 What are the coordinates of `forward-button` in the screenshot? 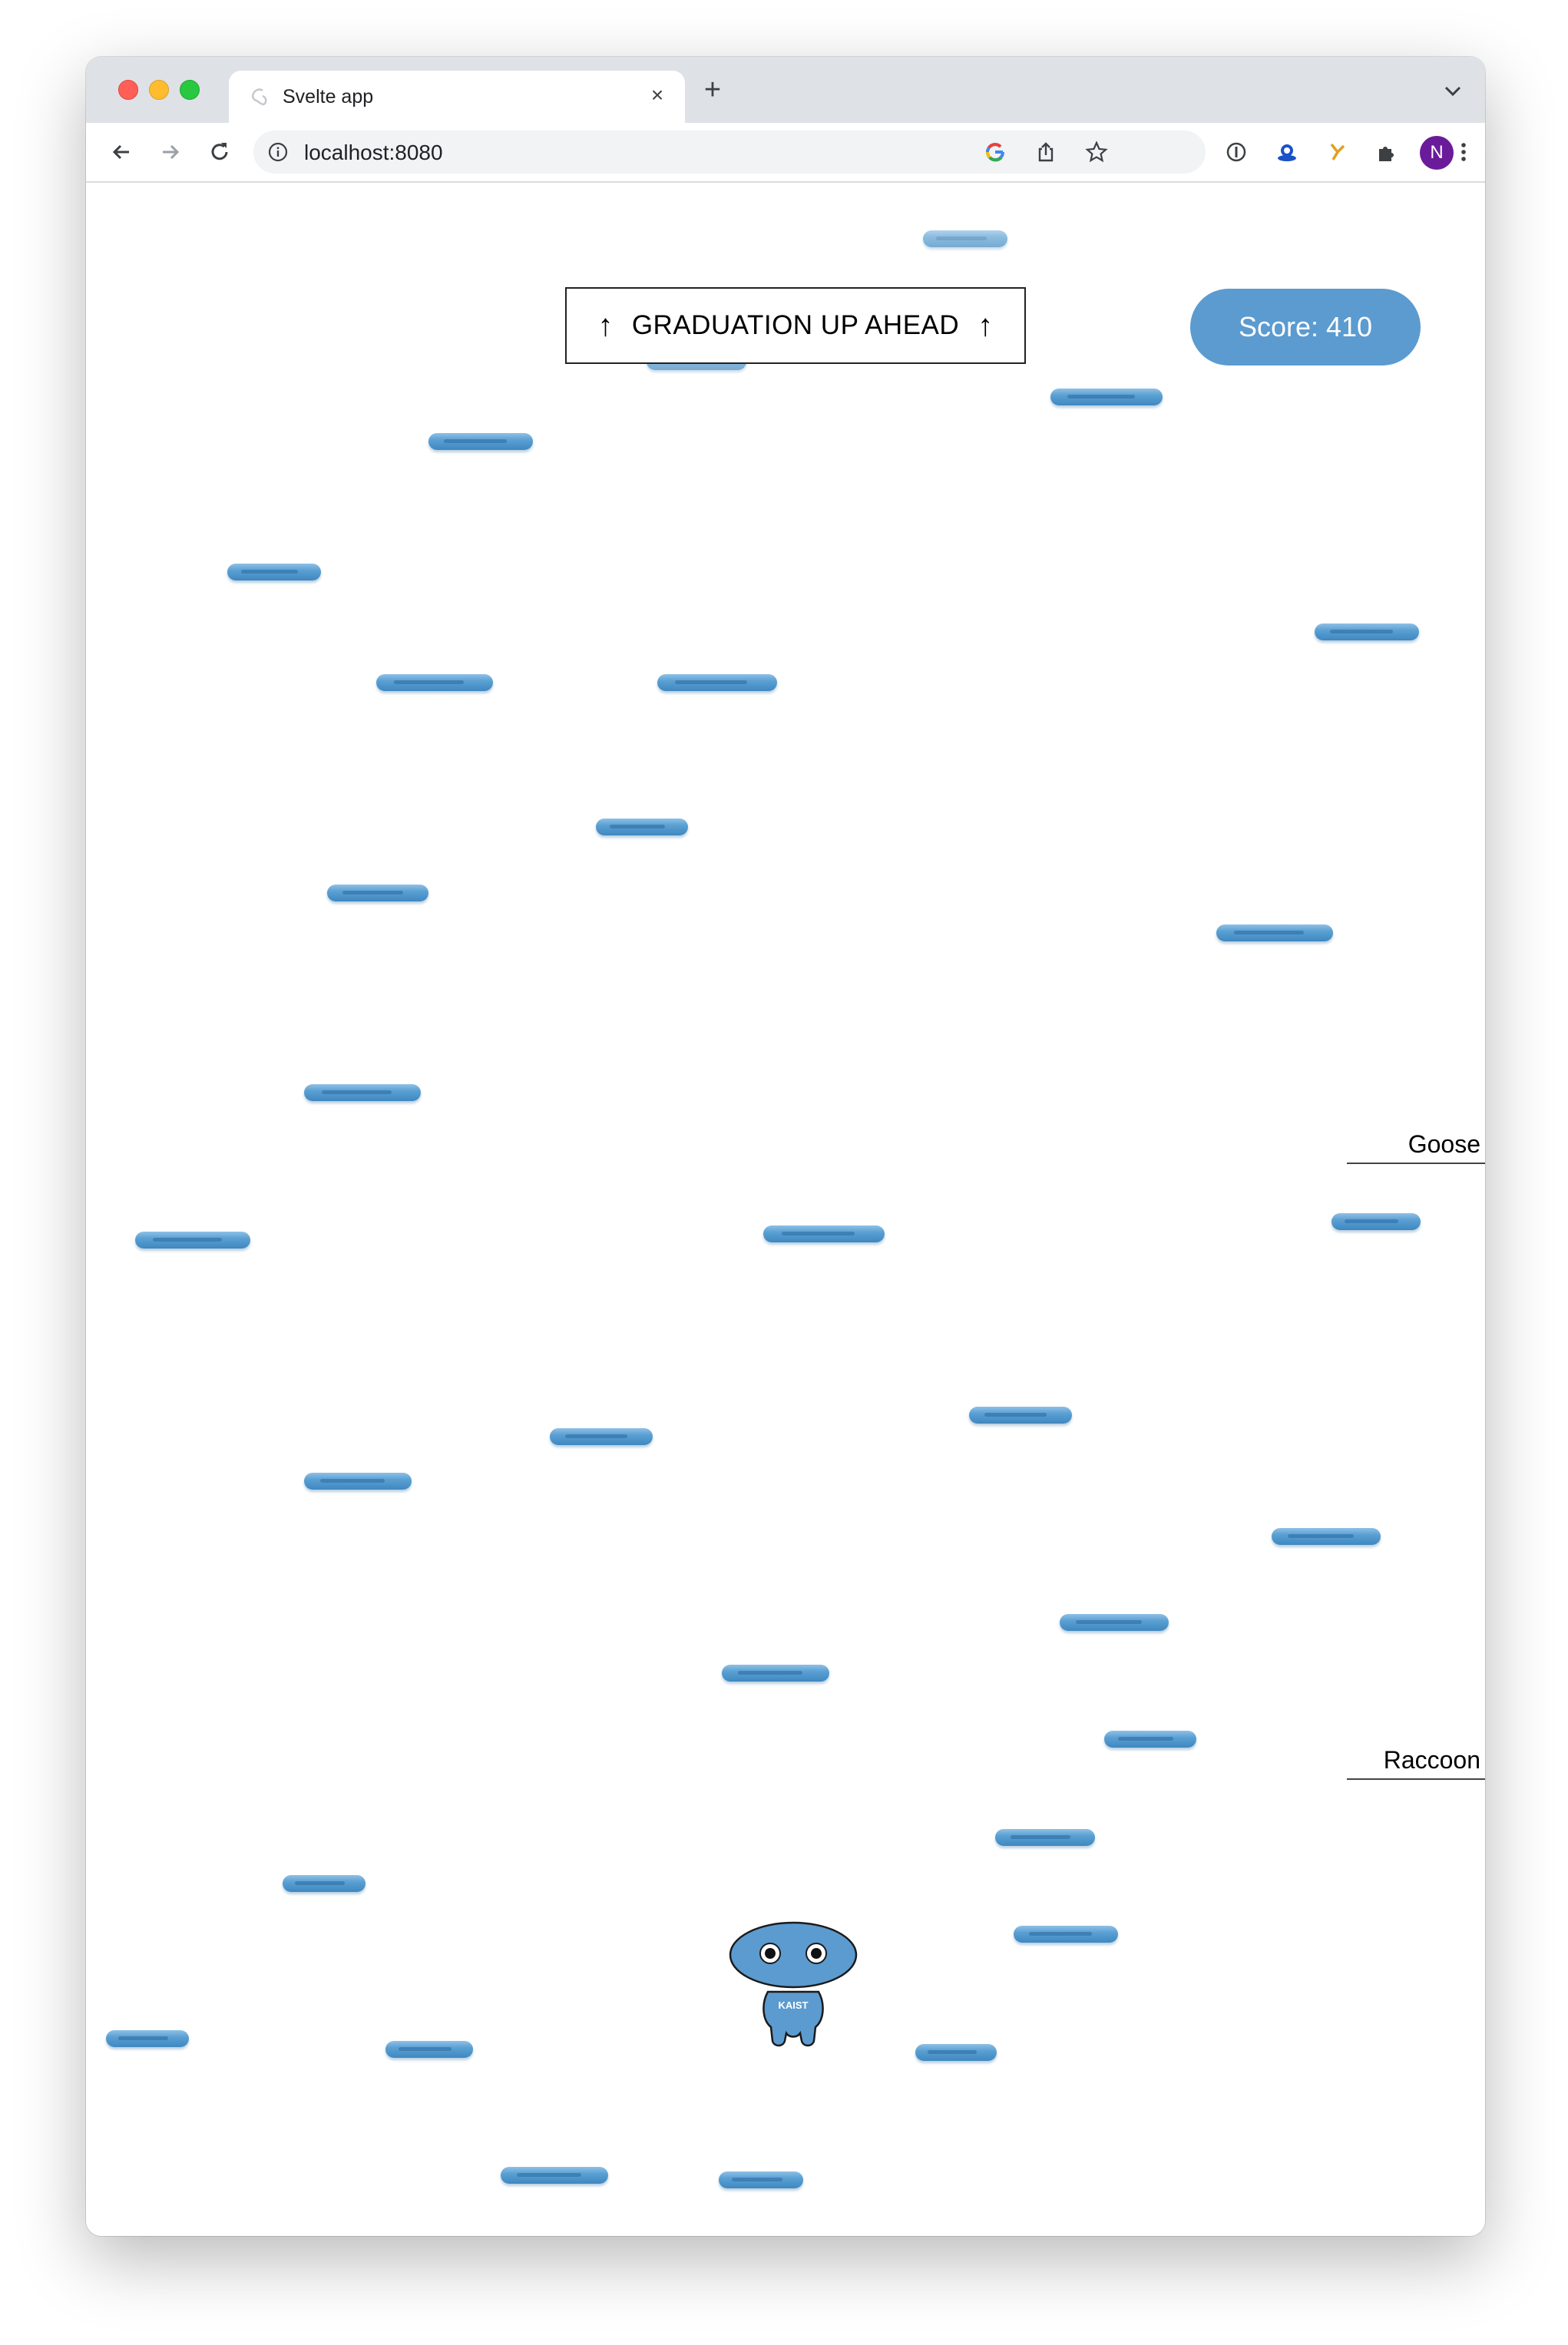 It's located at (171, 152).